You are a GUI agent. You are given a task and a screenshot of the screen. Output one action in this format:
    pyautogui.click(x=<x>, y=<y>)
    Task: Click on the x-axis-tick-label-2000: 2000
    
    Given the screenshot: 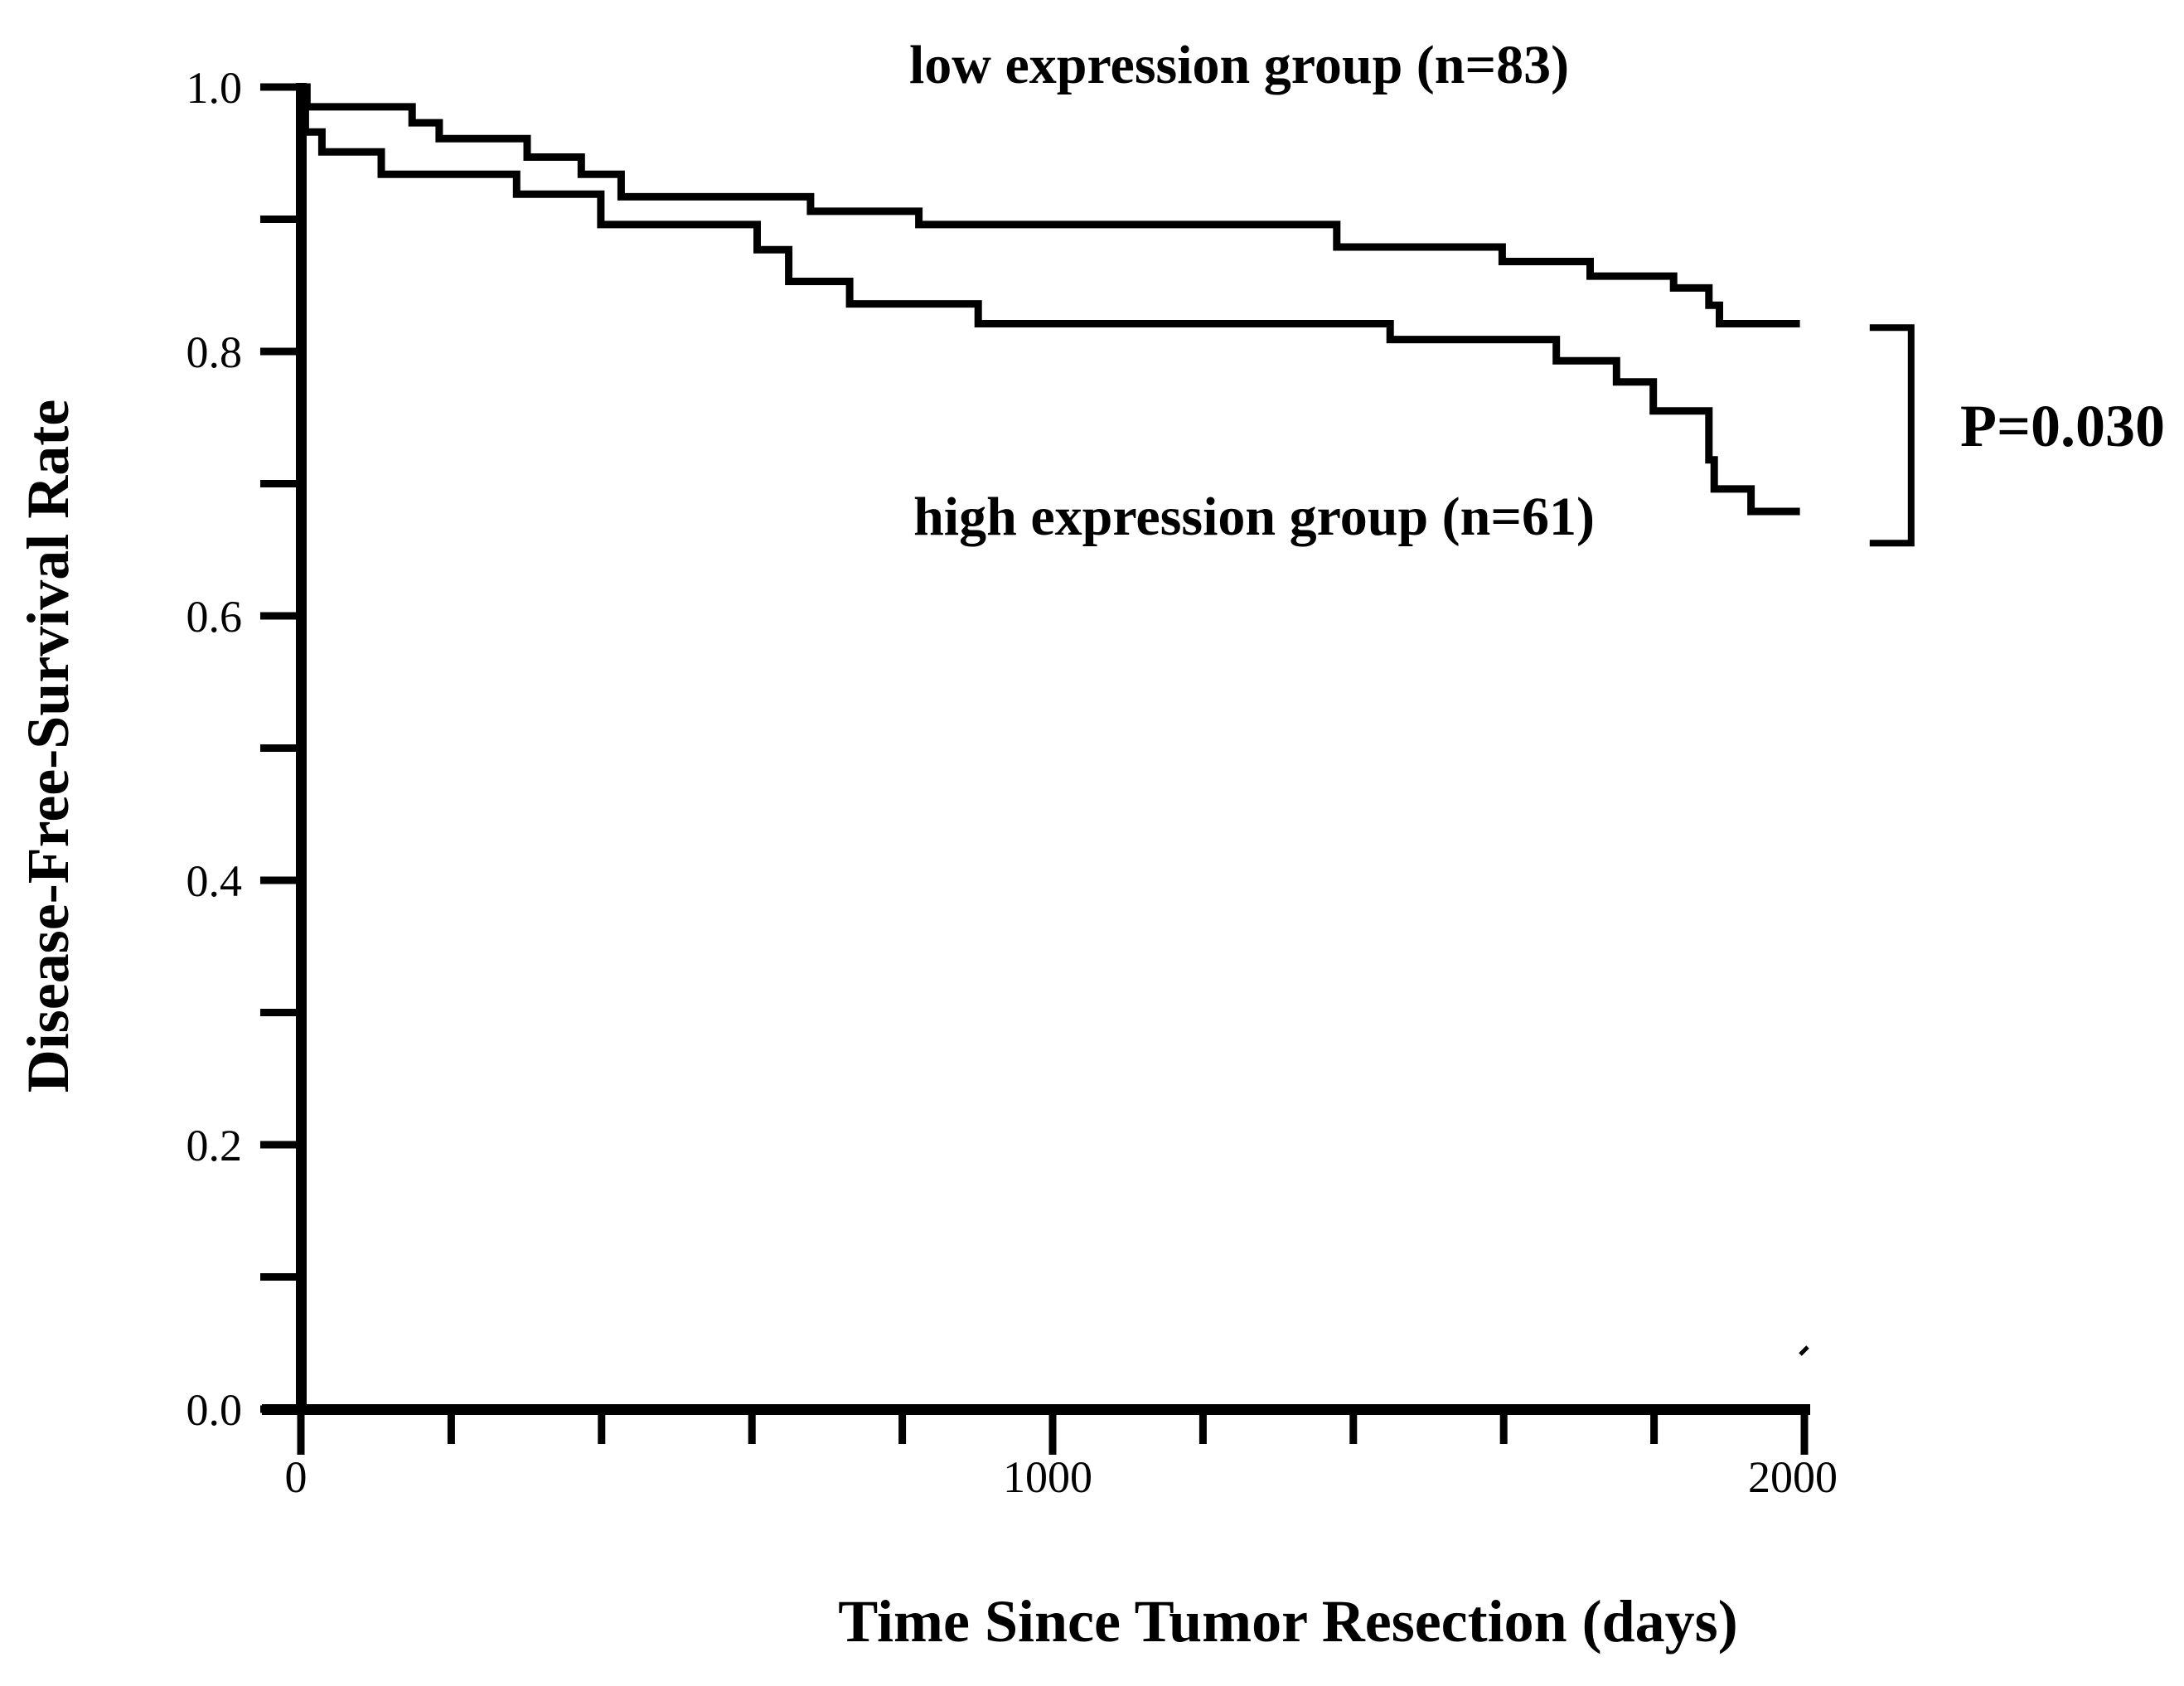 What is the action you would take?
    pyautogui.click(x=1793, y=1477)
    